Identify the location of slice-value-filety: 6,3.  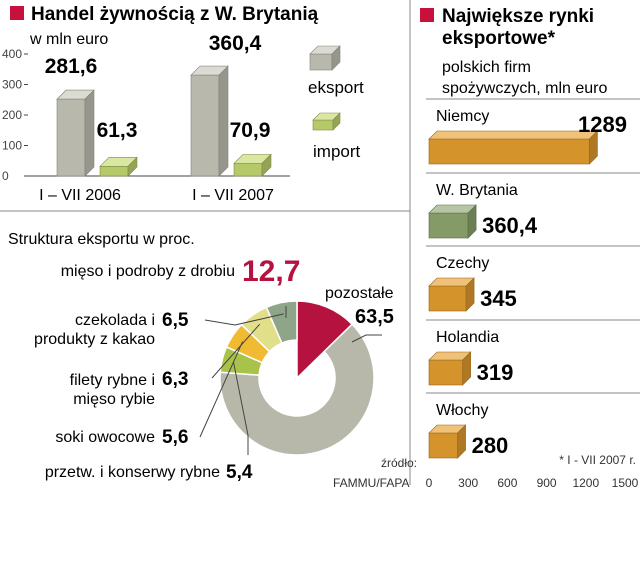
(175, 379).